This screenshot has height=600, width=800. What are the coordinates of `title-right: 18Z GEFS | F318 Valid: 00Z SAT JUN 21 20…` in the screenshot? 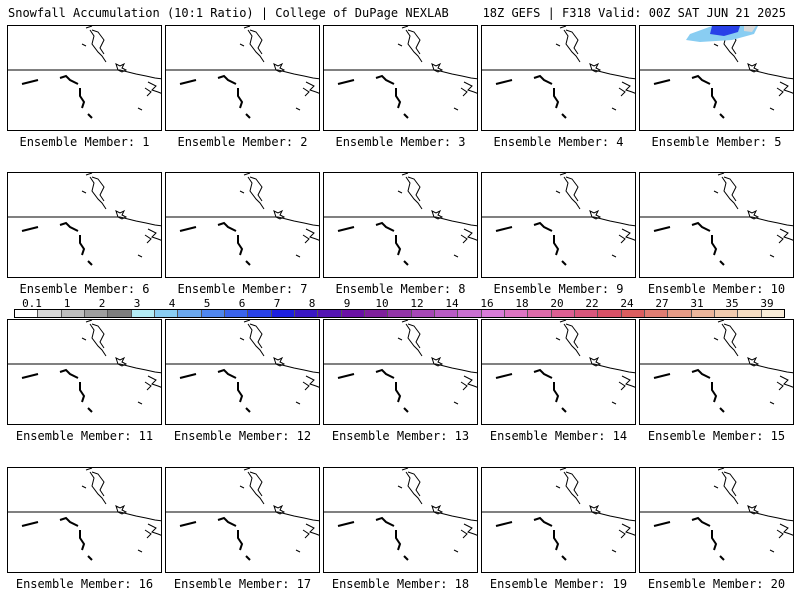 It's located at (634, 13).